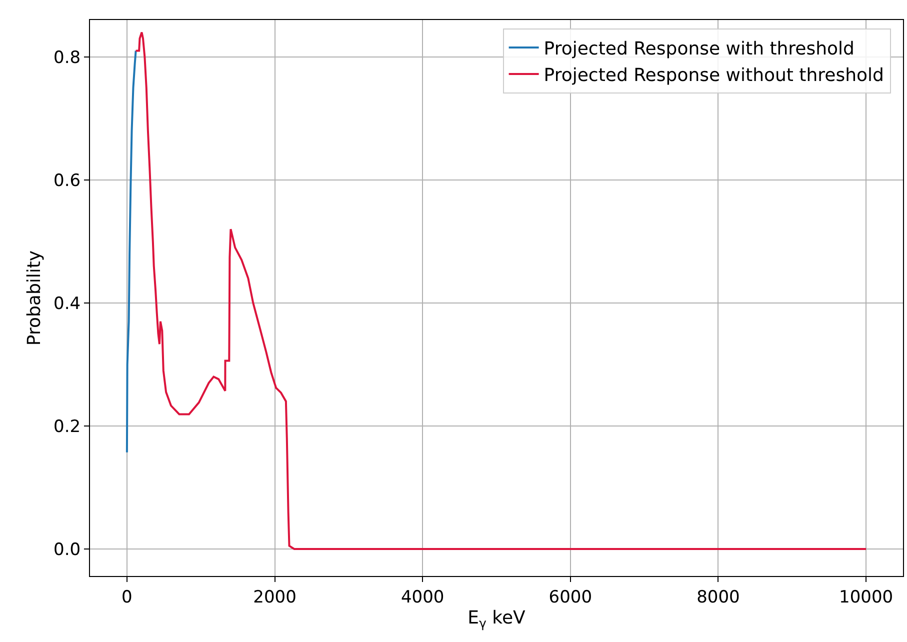  I want to click on x-tick-label: 2000, so click(274, 597).